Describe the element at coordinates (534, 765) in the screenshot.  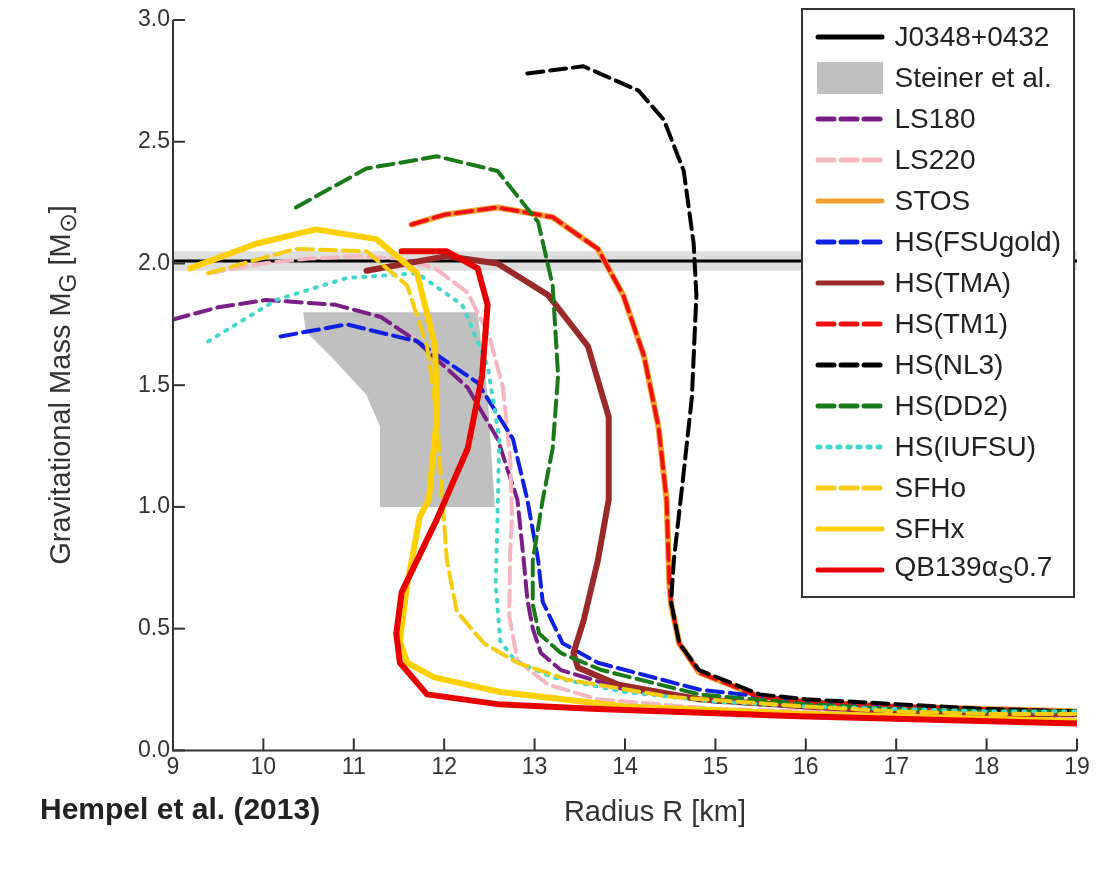
I see `x-tick-label: 13` at that location.